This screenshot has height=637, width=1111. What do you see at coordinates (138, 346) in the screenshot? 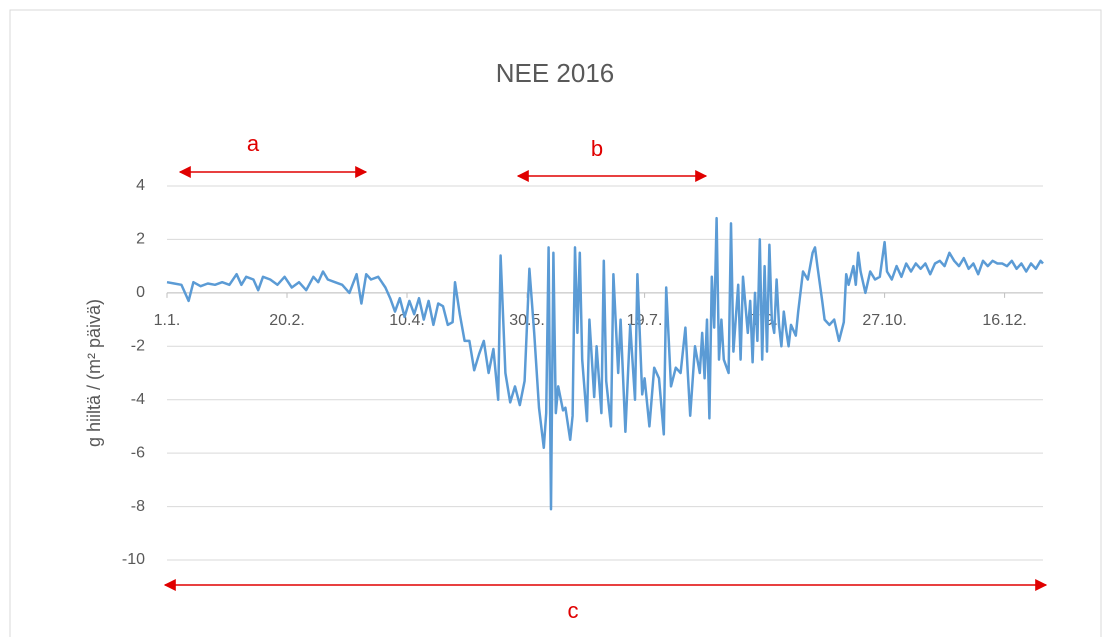
I see `y-tick-label: -2` at bounding box center [138, 346].